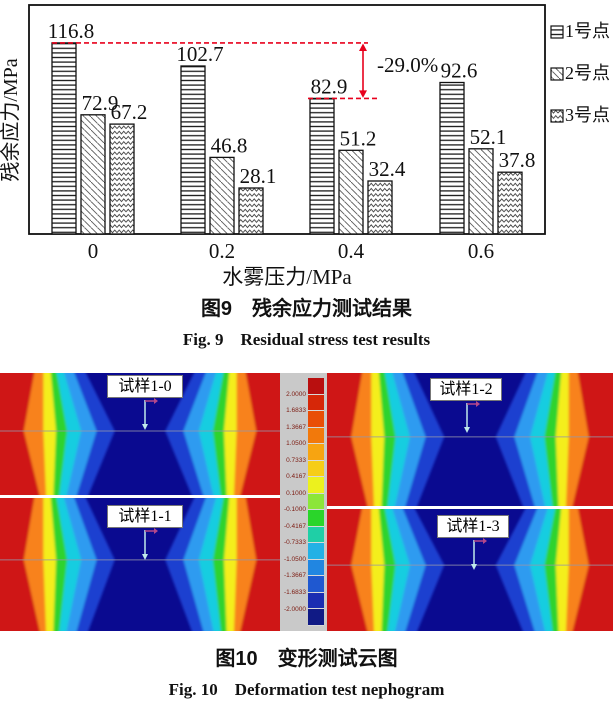 This screenshot has height=701, width=613. I want to click on bar-value-label: 51.2, so click(358, 138).